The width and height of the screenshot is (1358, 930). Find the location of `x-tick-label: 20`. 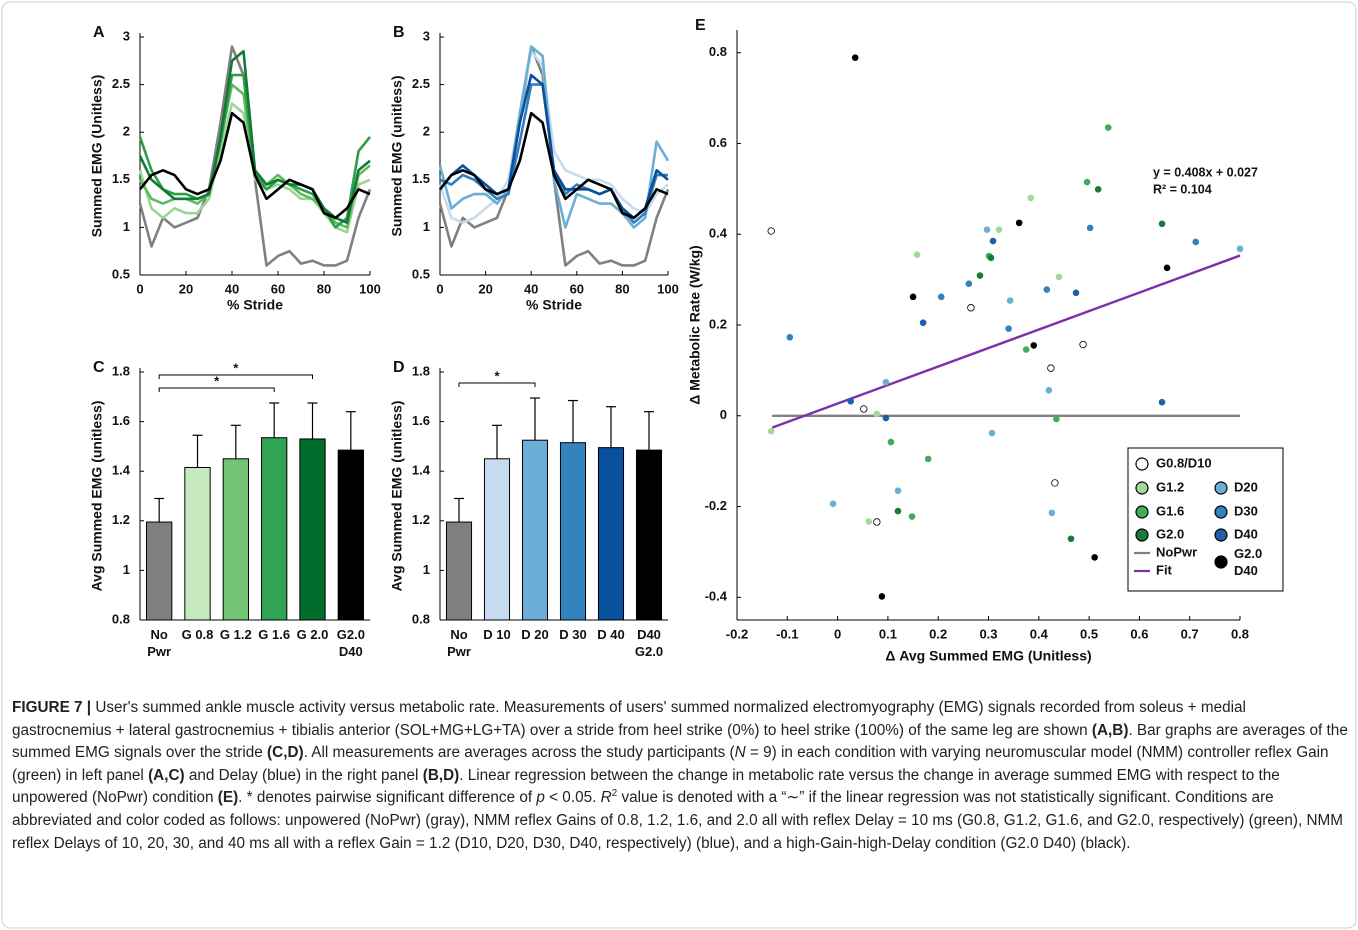

x-tick-label: 20 is located at coordinates (485, 288).